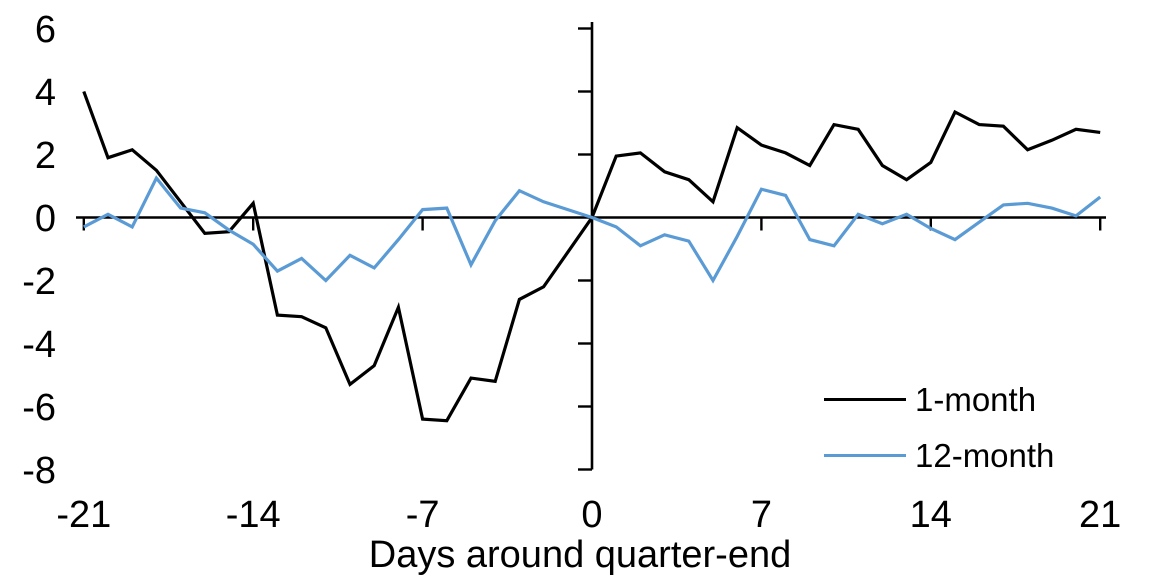 The image size is (1152, 584). Describe the element at coordinates (39, 471) in the screenshot. I see `y-tick-label: -8` at that location.